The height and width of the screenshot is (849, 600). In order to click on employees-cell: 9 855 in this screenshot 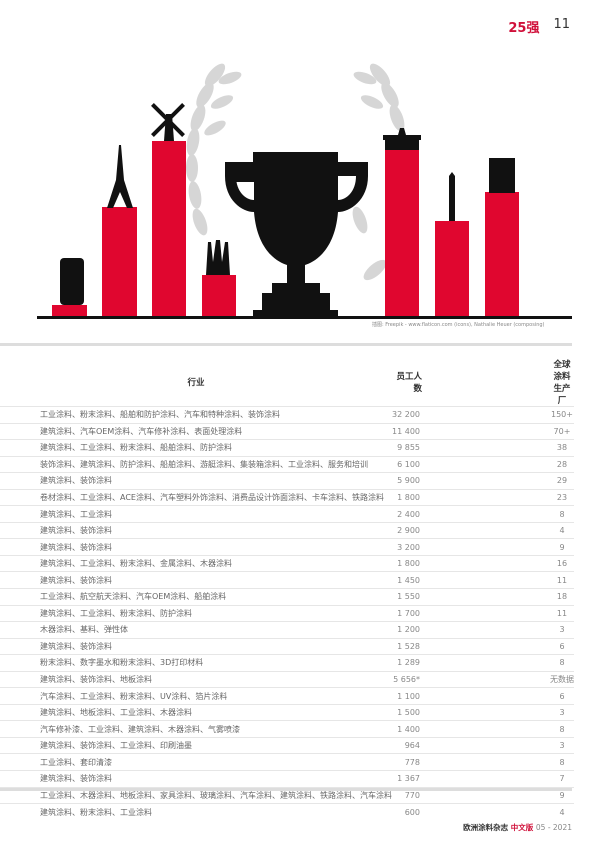, I will do `click(471, 448)`.